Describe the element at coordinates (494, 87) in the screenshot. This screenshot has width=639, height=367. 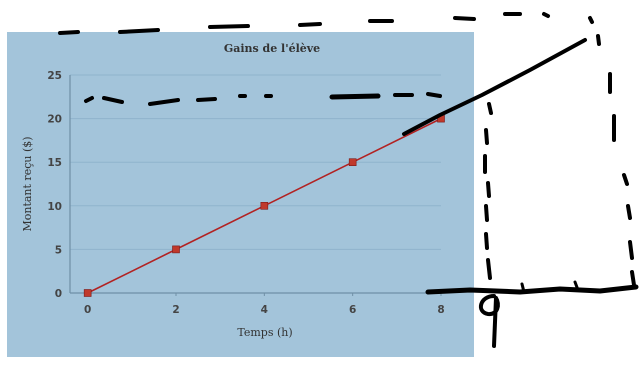
I see `ink-extended-line` at that location.